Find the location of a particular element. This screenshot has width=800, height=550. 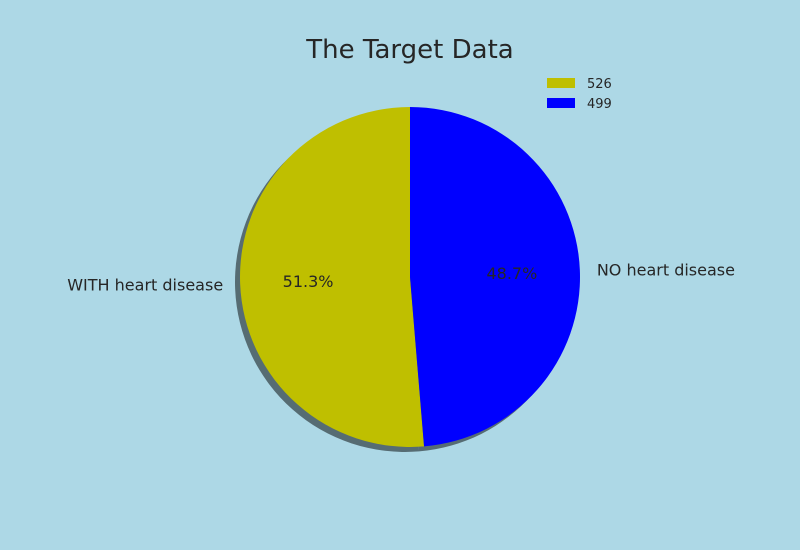

legend-entry-with-heart-disease: 526 is located at coordinates (599, 84).